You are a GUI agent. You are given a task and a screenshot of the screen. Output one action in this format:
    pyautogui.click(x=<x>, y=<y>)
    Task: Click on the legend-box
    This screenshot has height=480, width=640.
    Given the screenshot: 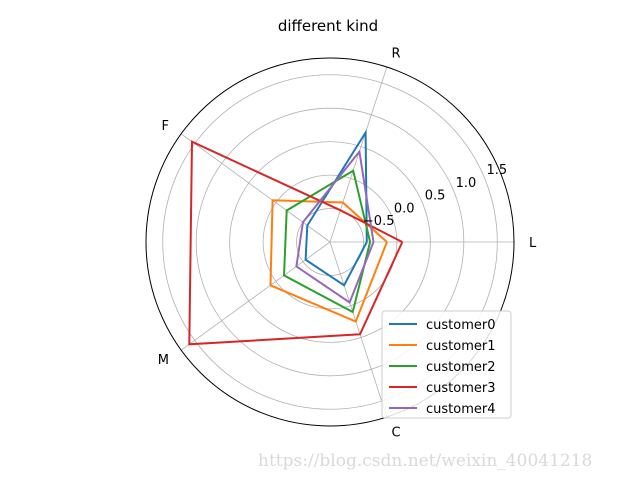 What is the action you would take?
    pyautogui.click(x=446, y=364)
    